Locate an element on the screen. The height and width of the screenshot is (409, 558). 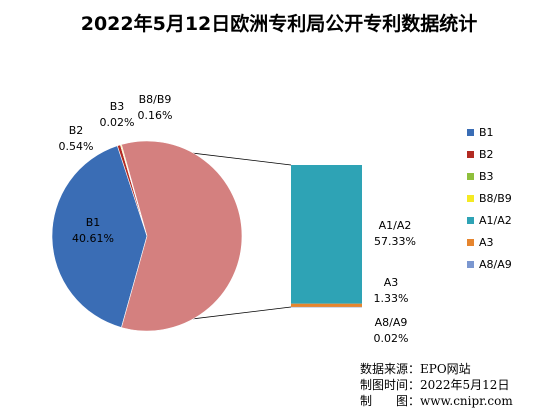
data-label-a1-a2: A1/A257.33% is located at coordinates (395, 233).